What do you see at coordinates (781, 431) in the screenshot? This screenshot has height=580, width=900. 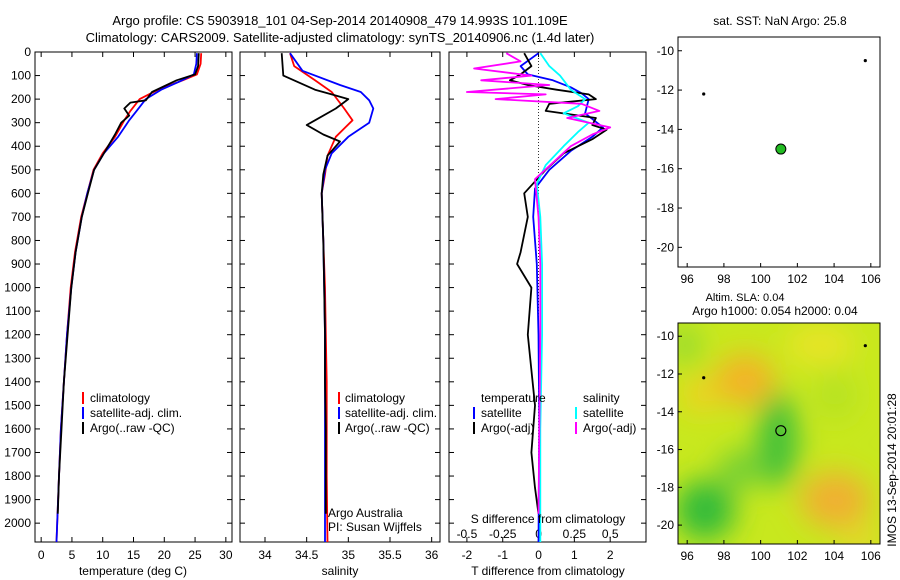 I see `sla-argo-location-marker` at bounding box center [781, 431].